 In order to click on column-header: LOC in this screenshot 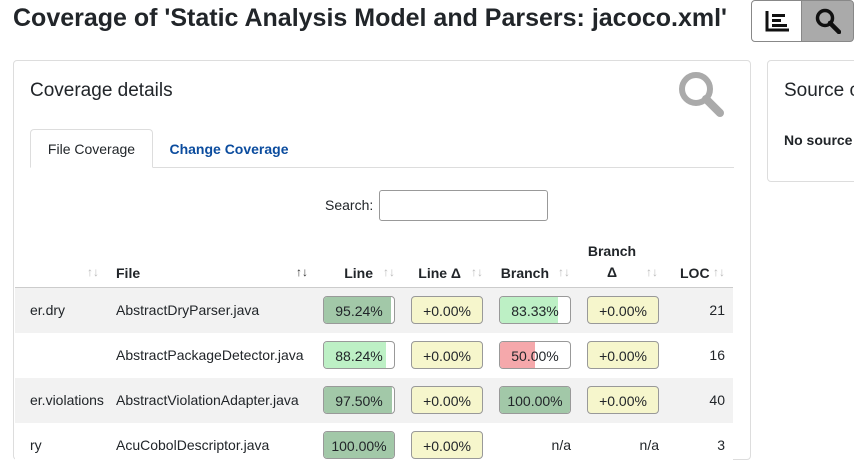, I will do `click(695, 273)`.